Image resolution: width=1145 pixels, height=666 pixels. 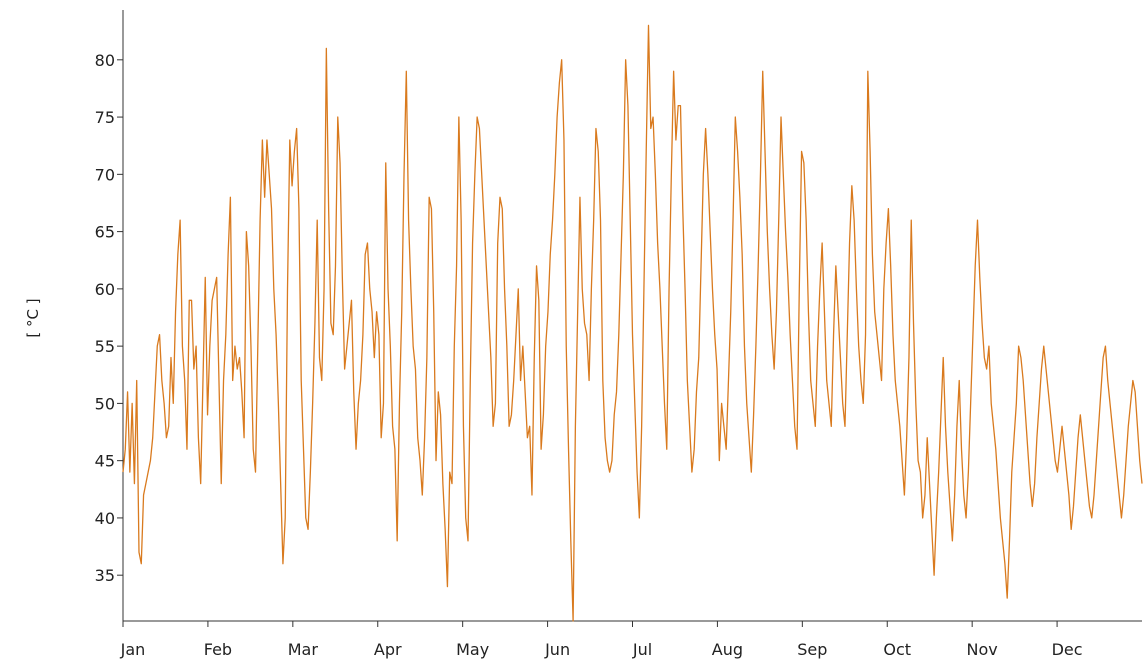 What do you see at coordinates (1067, 649) in the screenshot?
I see `x-tick-label-dec: Dec` at bounding box center [1067, 649].